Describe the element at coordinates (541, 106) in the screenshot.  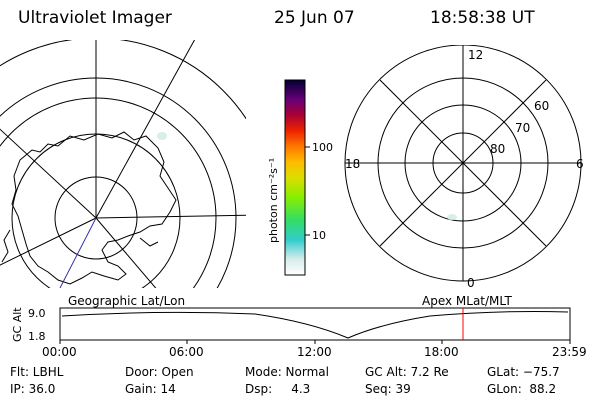
I see `mlat-label-60: 60` at that location.